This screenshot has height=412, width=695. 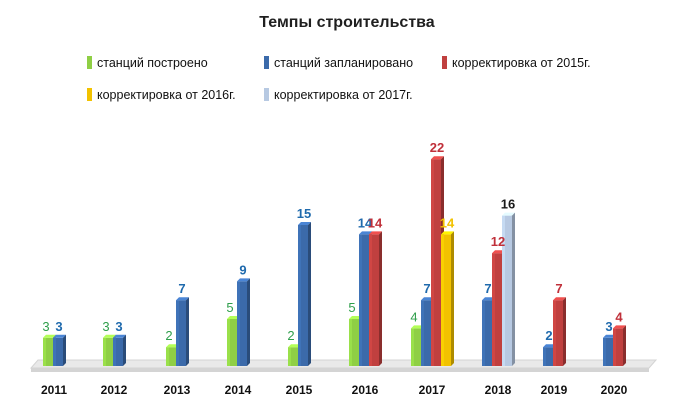 What do you see at coordinates (432, 390) in the screenshot?
I see `x-tick-label: 2017` at bounding box center [432, 390].